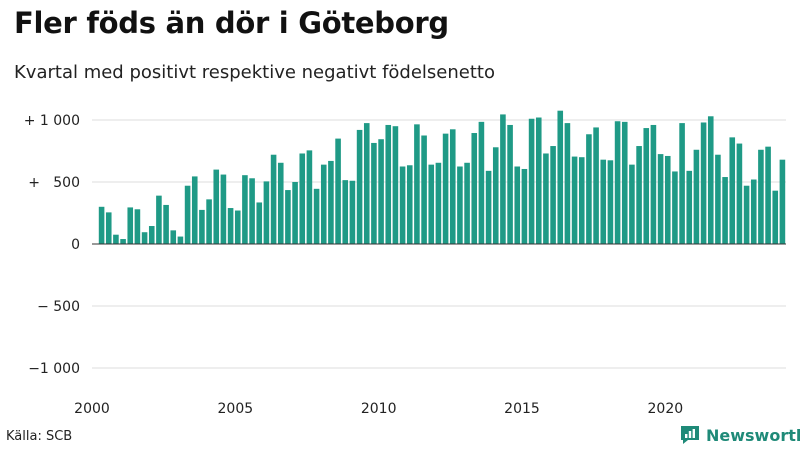 Image resolution: width=800 pixels, height=450 pixels. What do you see at coordinates (574, 200) in the screenshot?
I see `bar: 2016 Q3: 705` at bounding box center [574, 200].